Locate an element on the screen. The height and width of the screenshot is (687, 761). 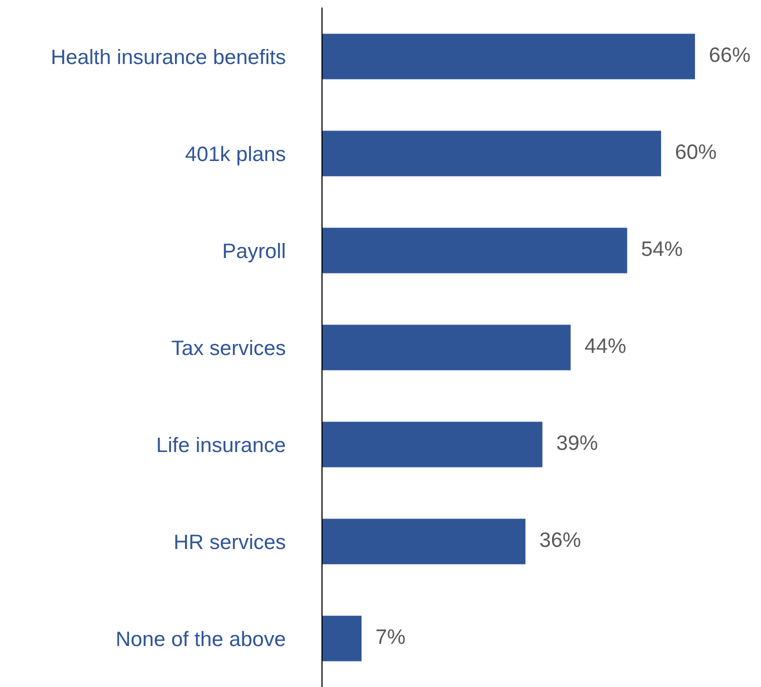
y-tick-label: Tax services is located at coordinates (229, 348).